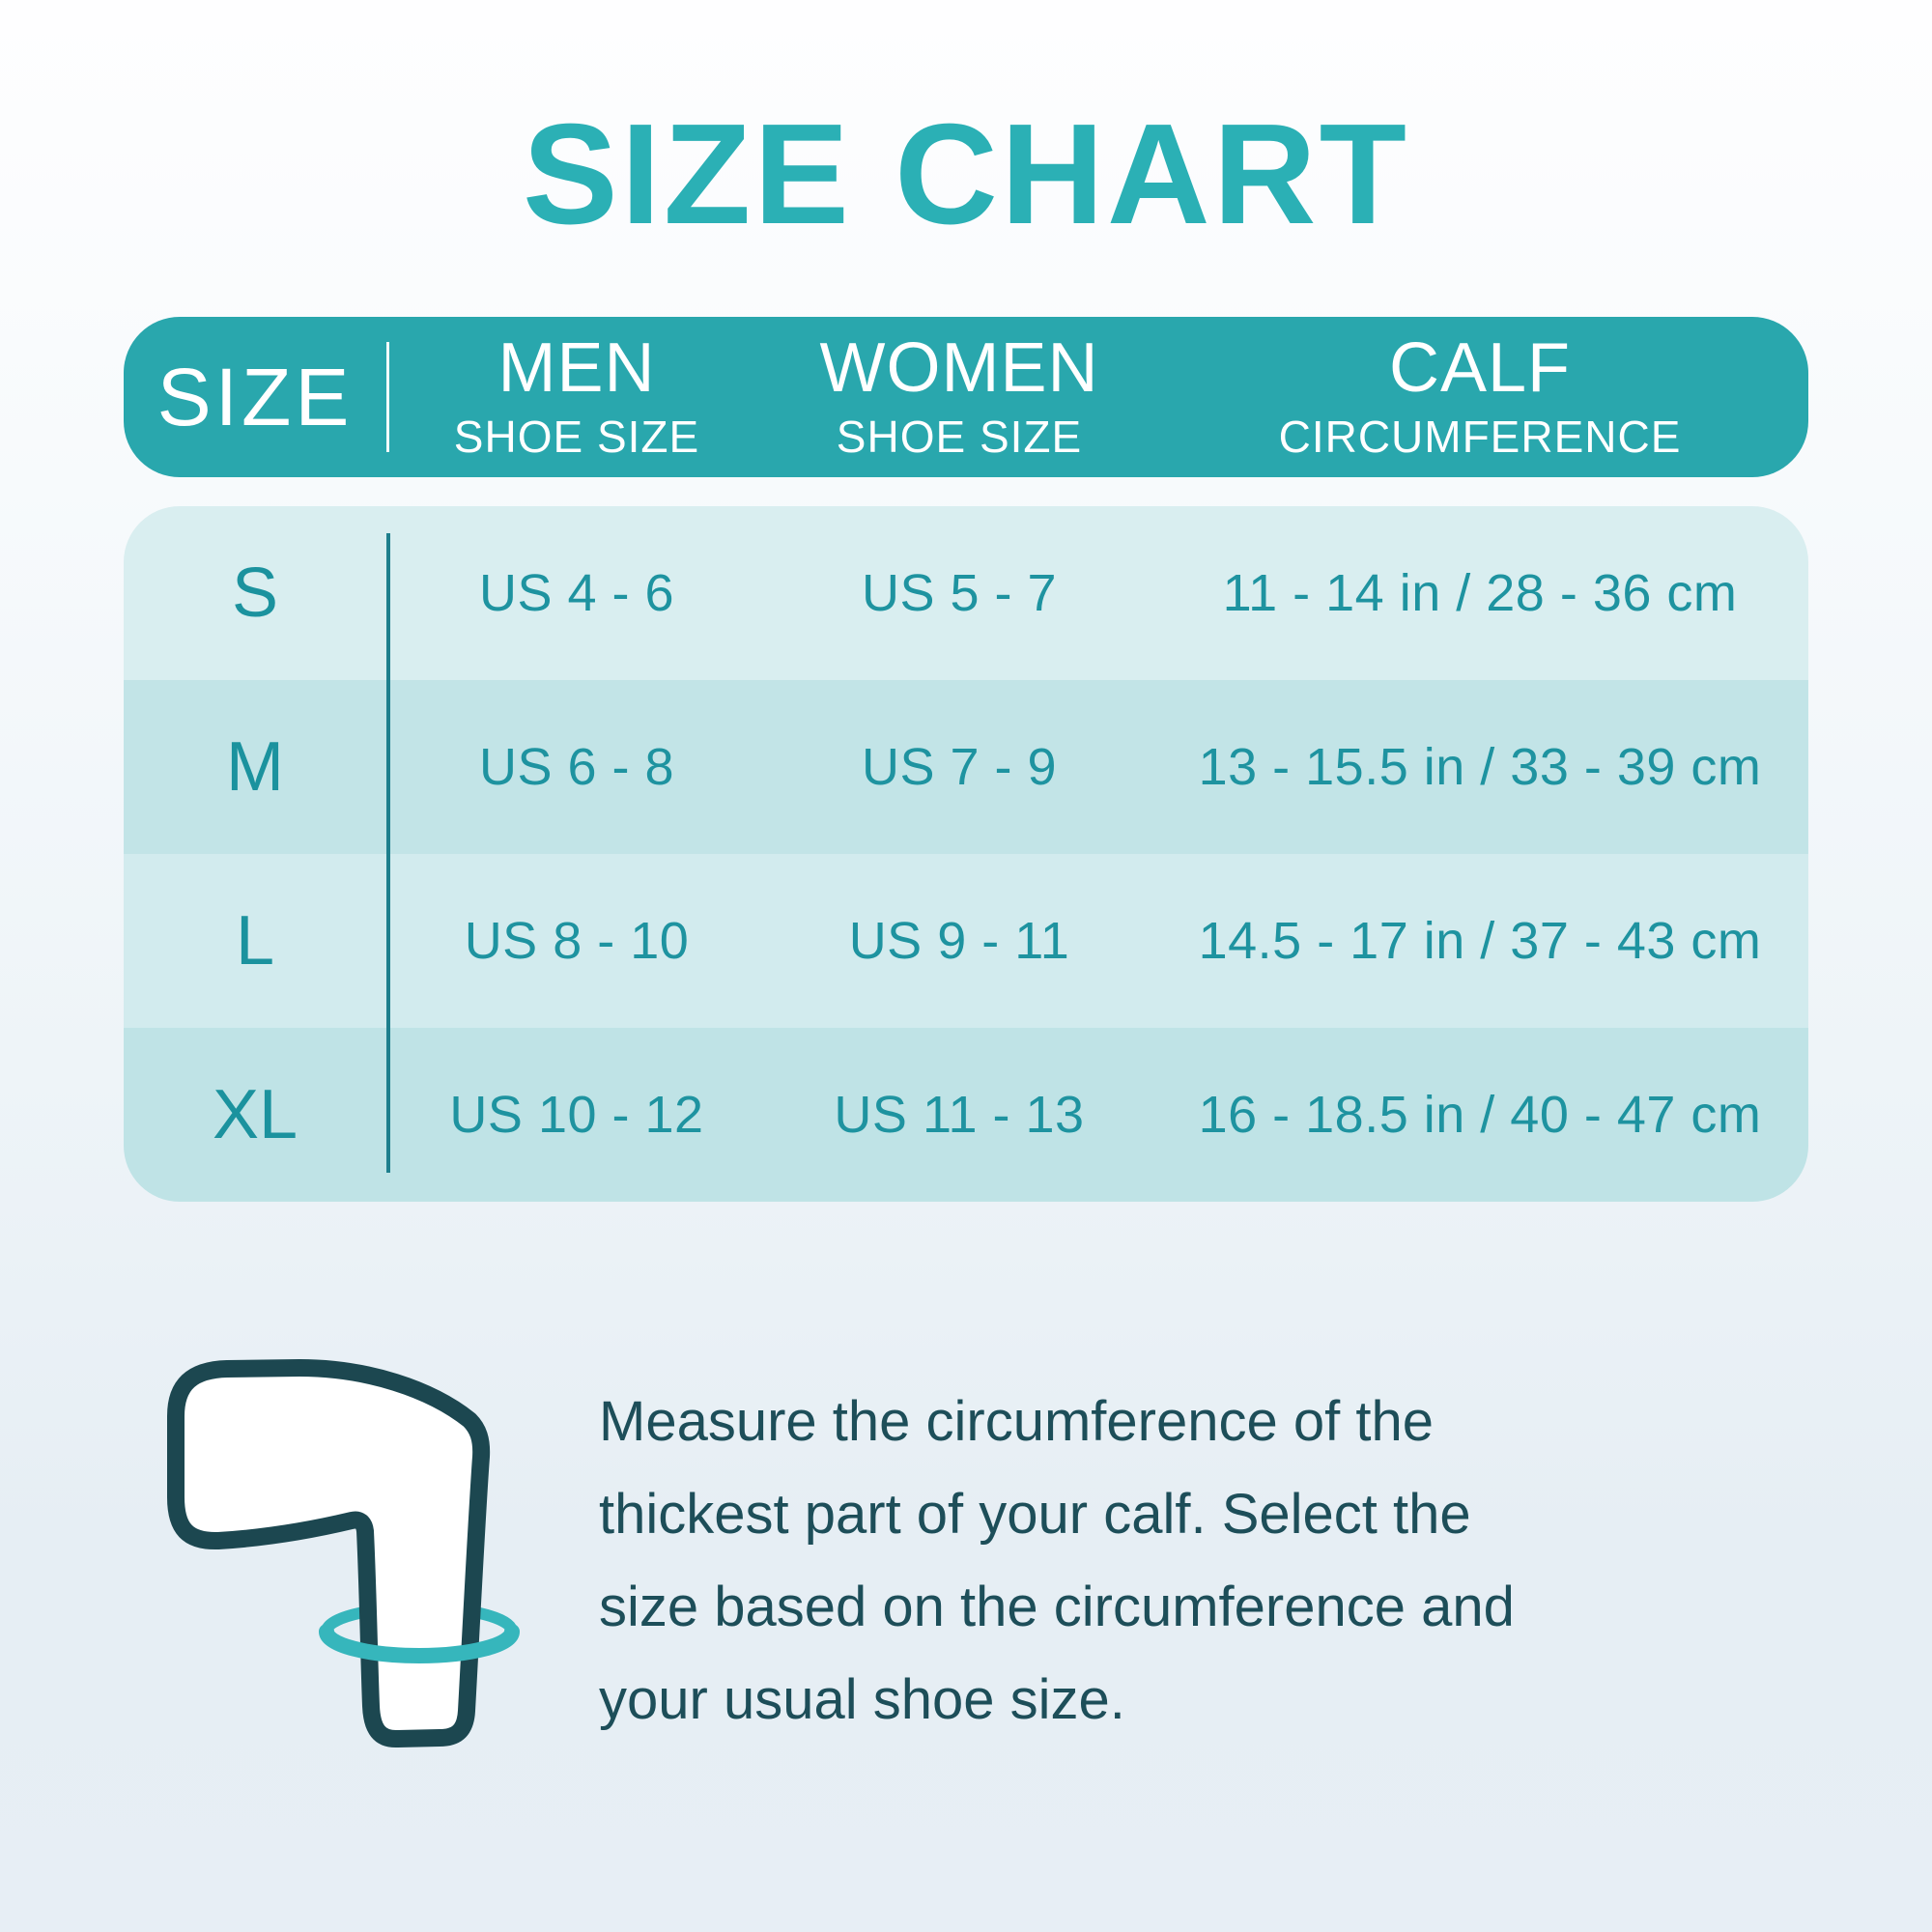 The height and width of the screenshot is (1932, 1932). Describe the element at coordinates (577, 941) in the screenshot. I see `men-shoe-size-value: US 8 - 10` at that location.